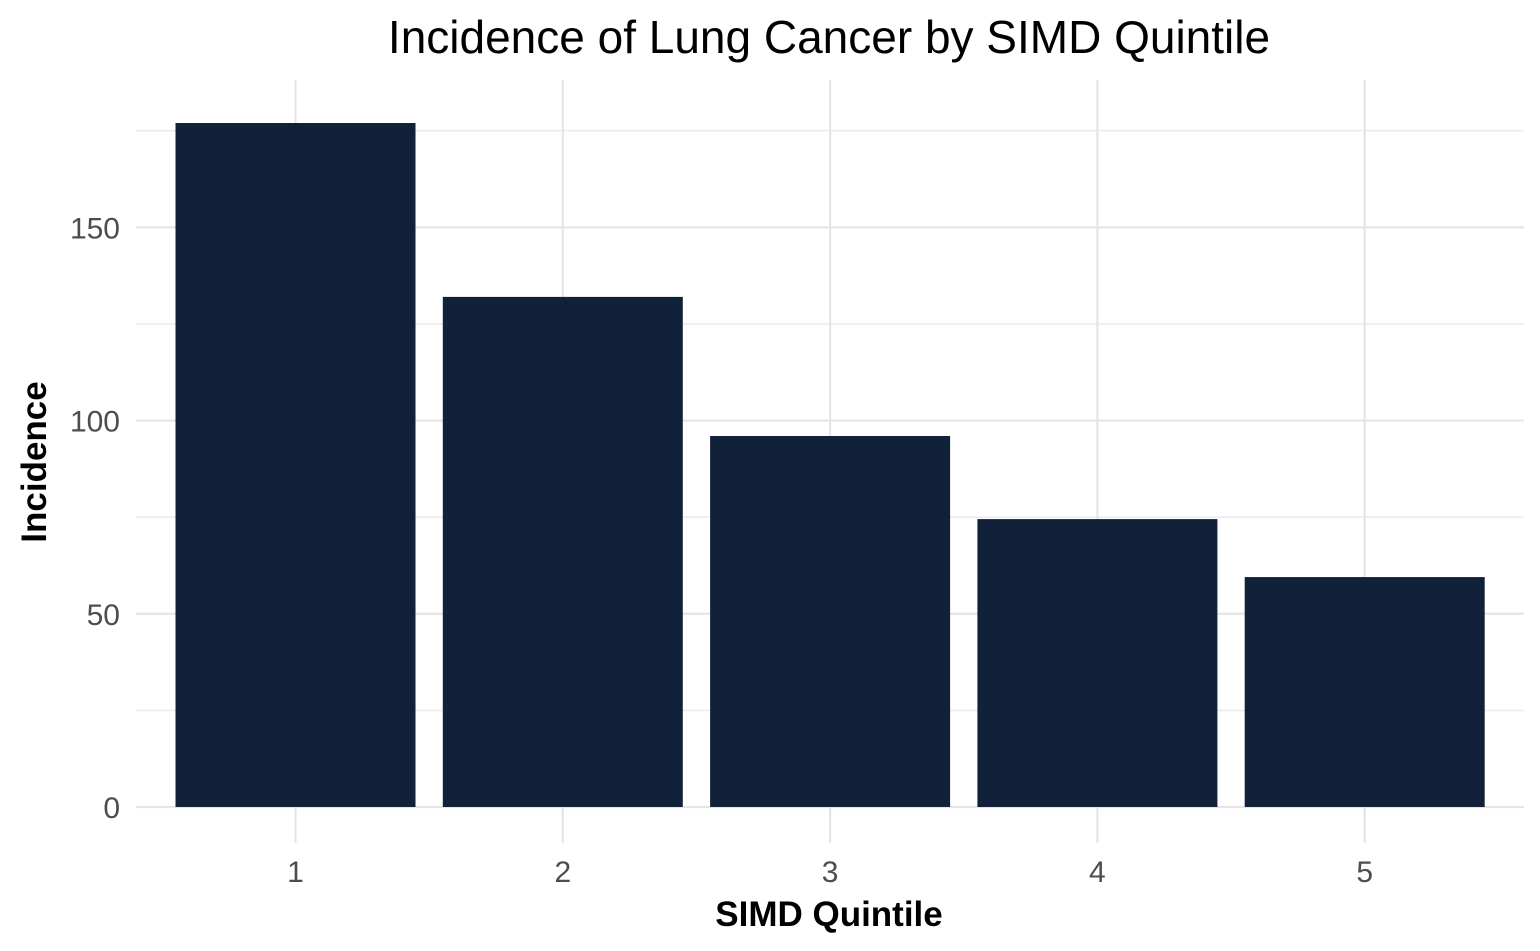 The width and height of the screenshot is (1540, 951). Describe the element at coordinates (103, 615) in the screenshot. I see `y-tick-label: 50` at that location.